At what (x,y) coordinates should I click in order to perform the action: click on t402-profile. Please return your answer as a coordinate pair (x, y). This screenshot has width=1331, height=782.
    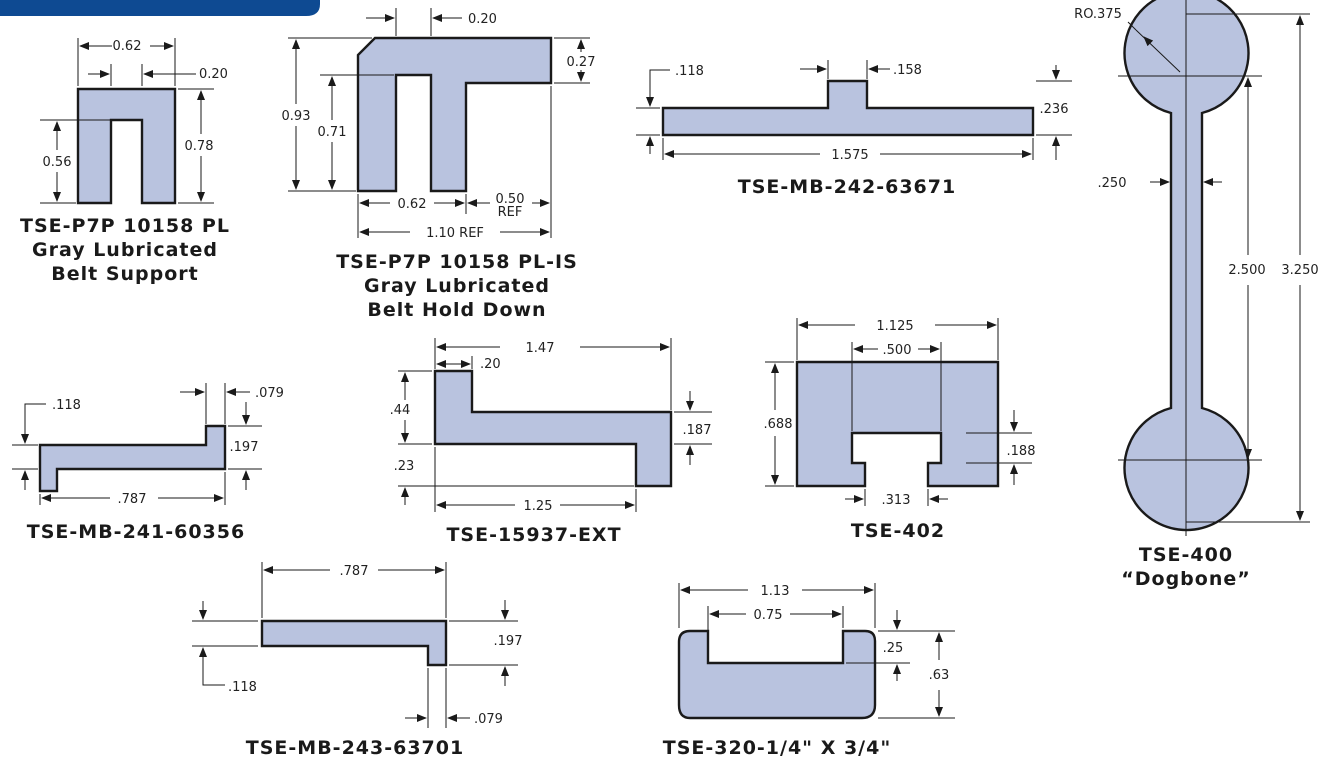
    Looking at the image, I should click on (897, 424).